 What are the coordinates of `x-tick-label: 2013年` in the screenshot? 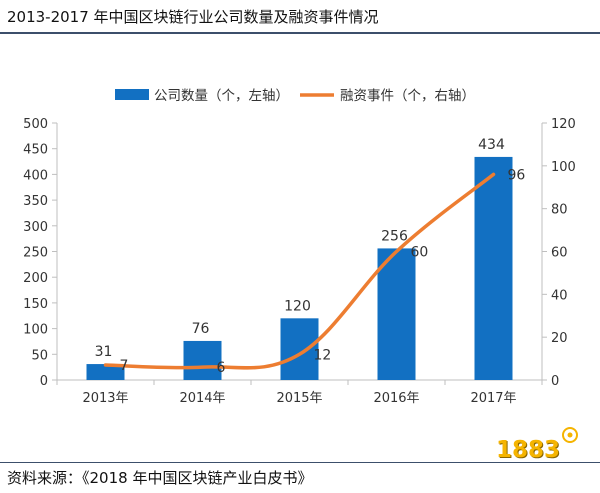 It's located at (105, 398).